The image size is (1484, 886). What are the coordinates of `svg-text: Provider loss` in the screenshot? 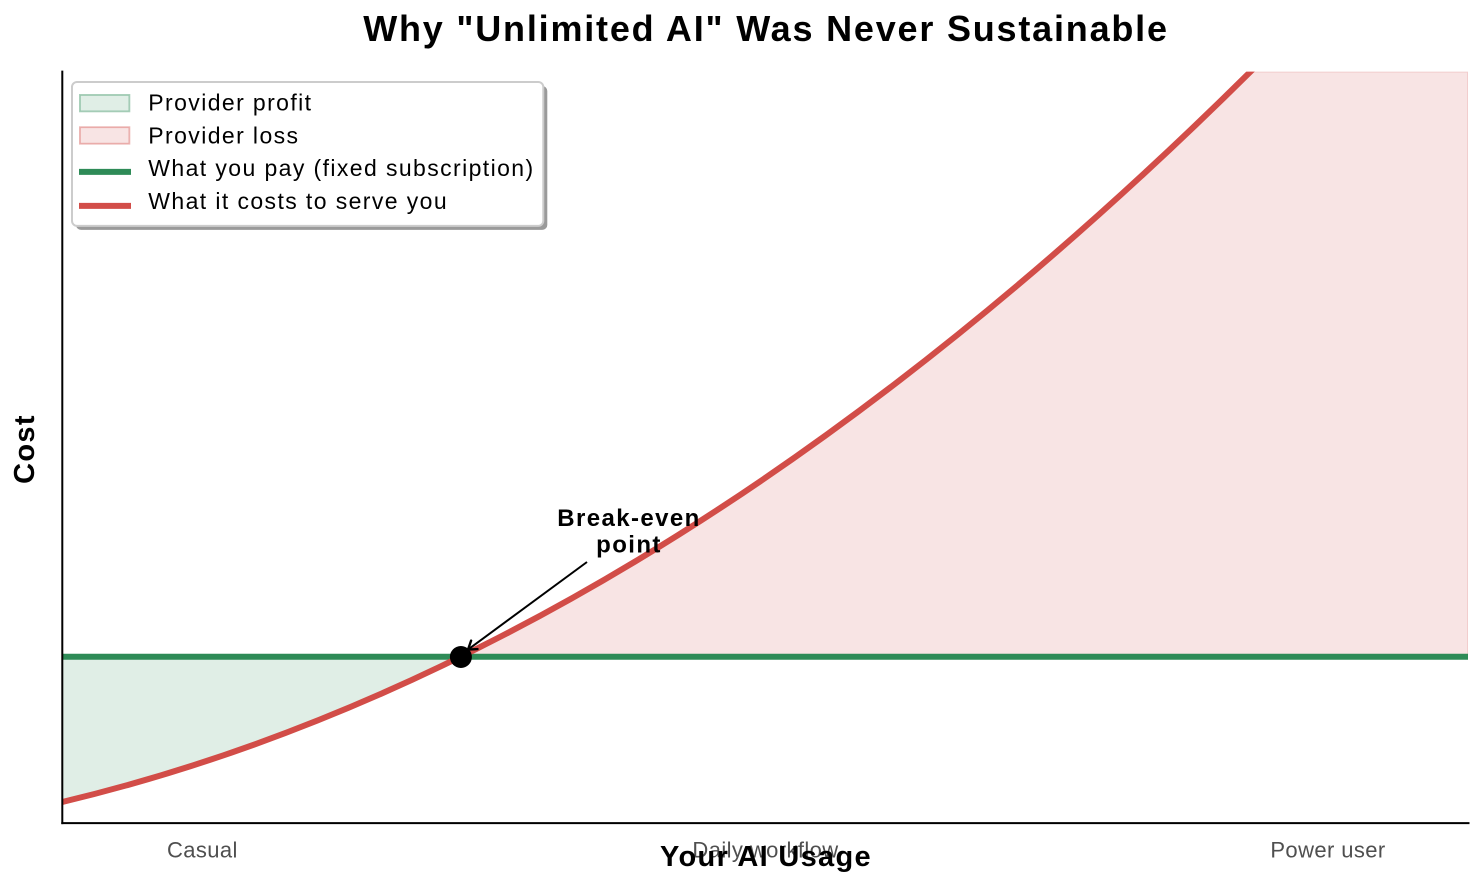 It's located at (223, 135).